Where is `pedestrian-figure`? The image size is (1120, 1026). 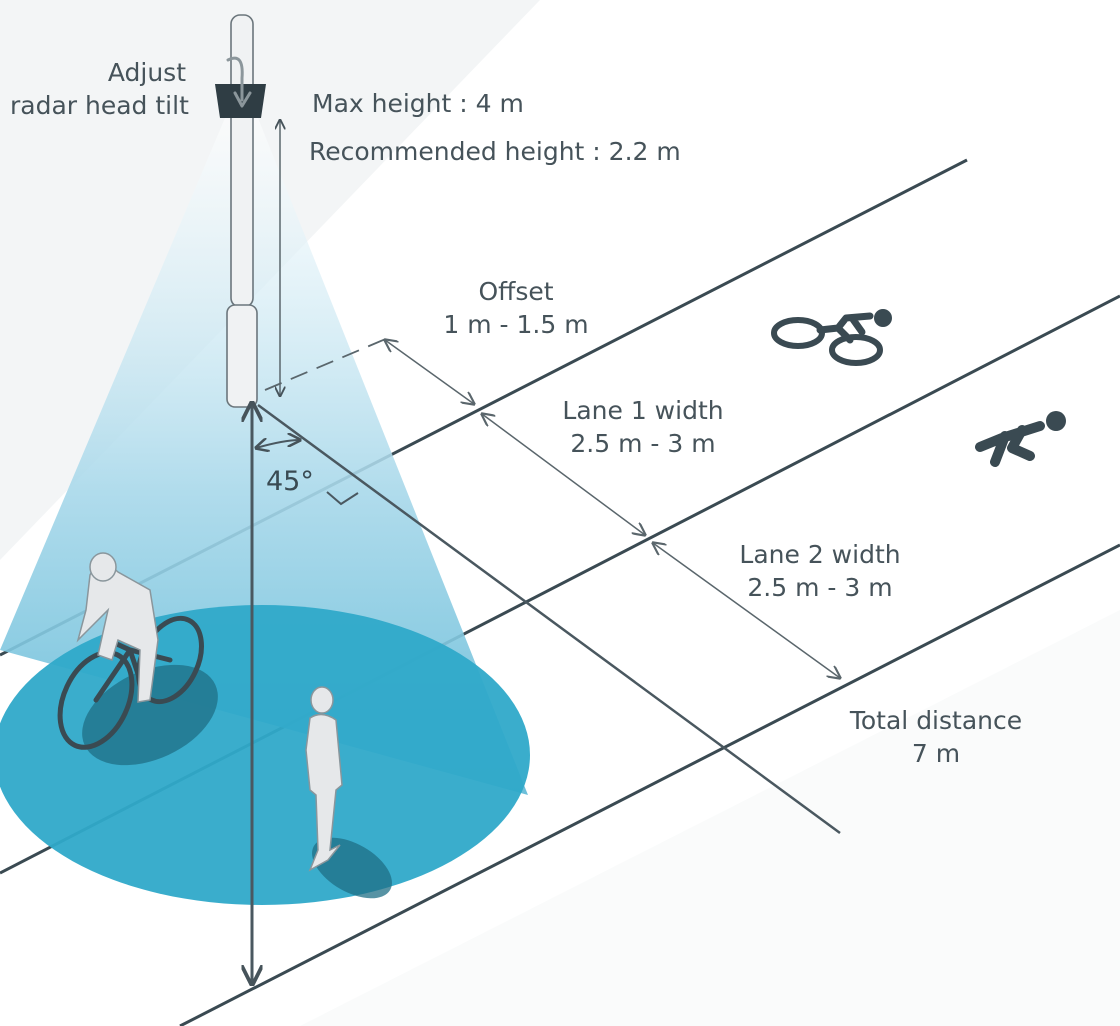 pedestrian-figure is located at coordinates (324, 779).